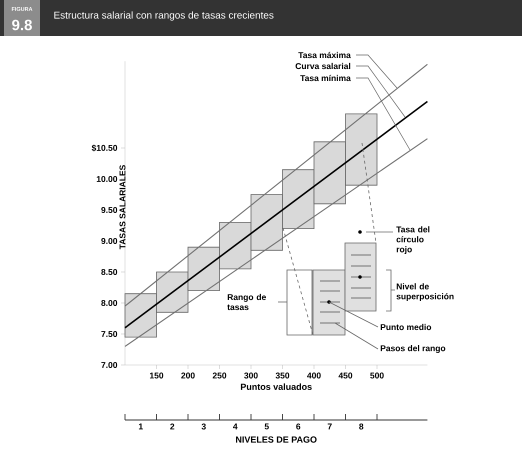 This screenshot has width=522, height=474. What do you see at coordinates (330, 427) in the screenshot?
I see `x2-tick-label: 7` at bounding box center [330, 427].